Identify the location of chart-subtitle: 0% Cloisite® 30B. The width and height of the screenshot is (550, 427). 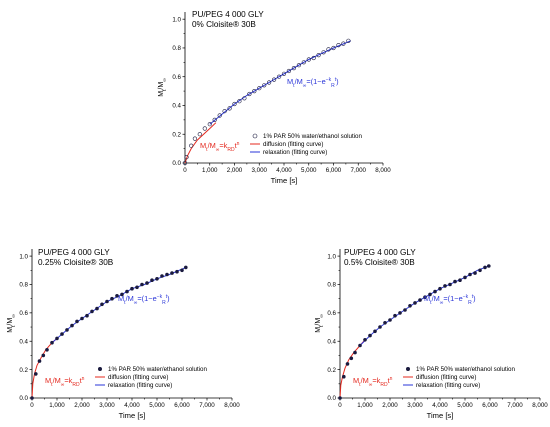
(224, 24).